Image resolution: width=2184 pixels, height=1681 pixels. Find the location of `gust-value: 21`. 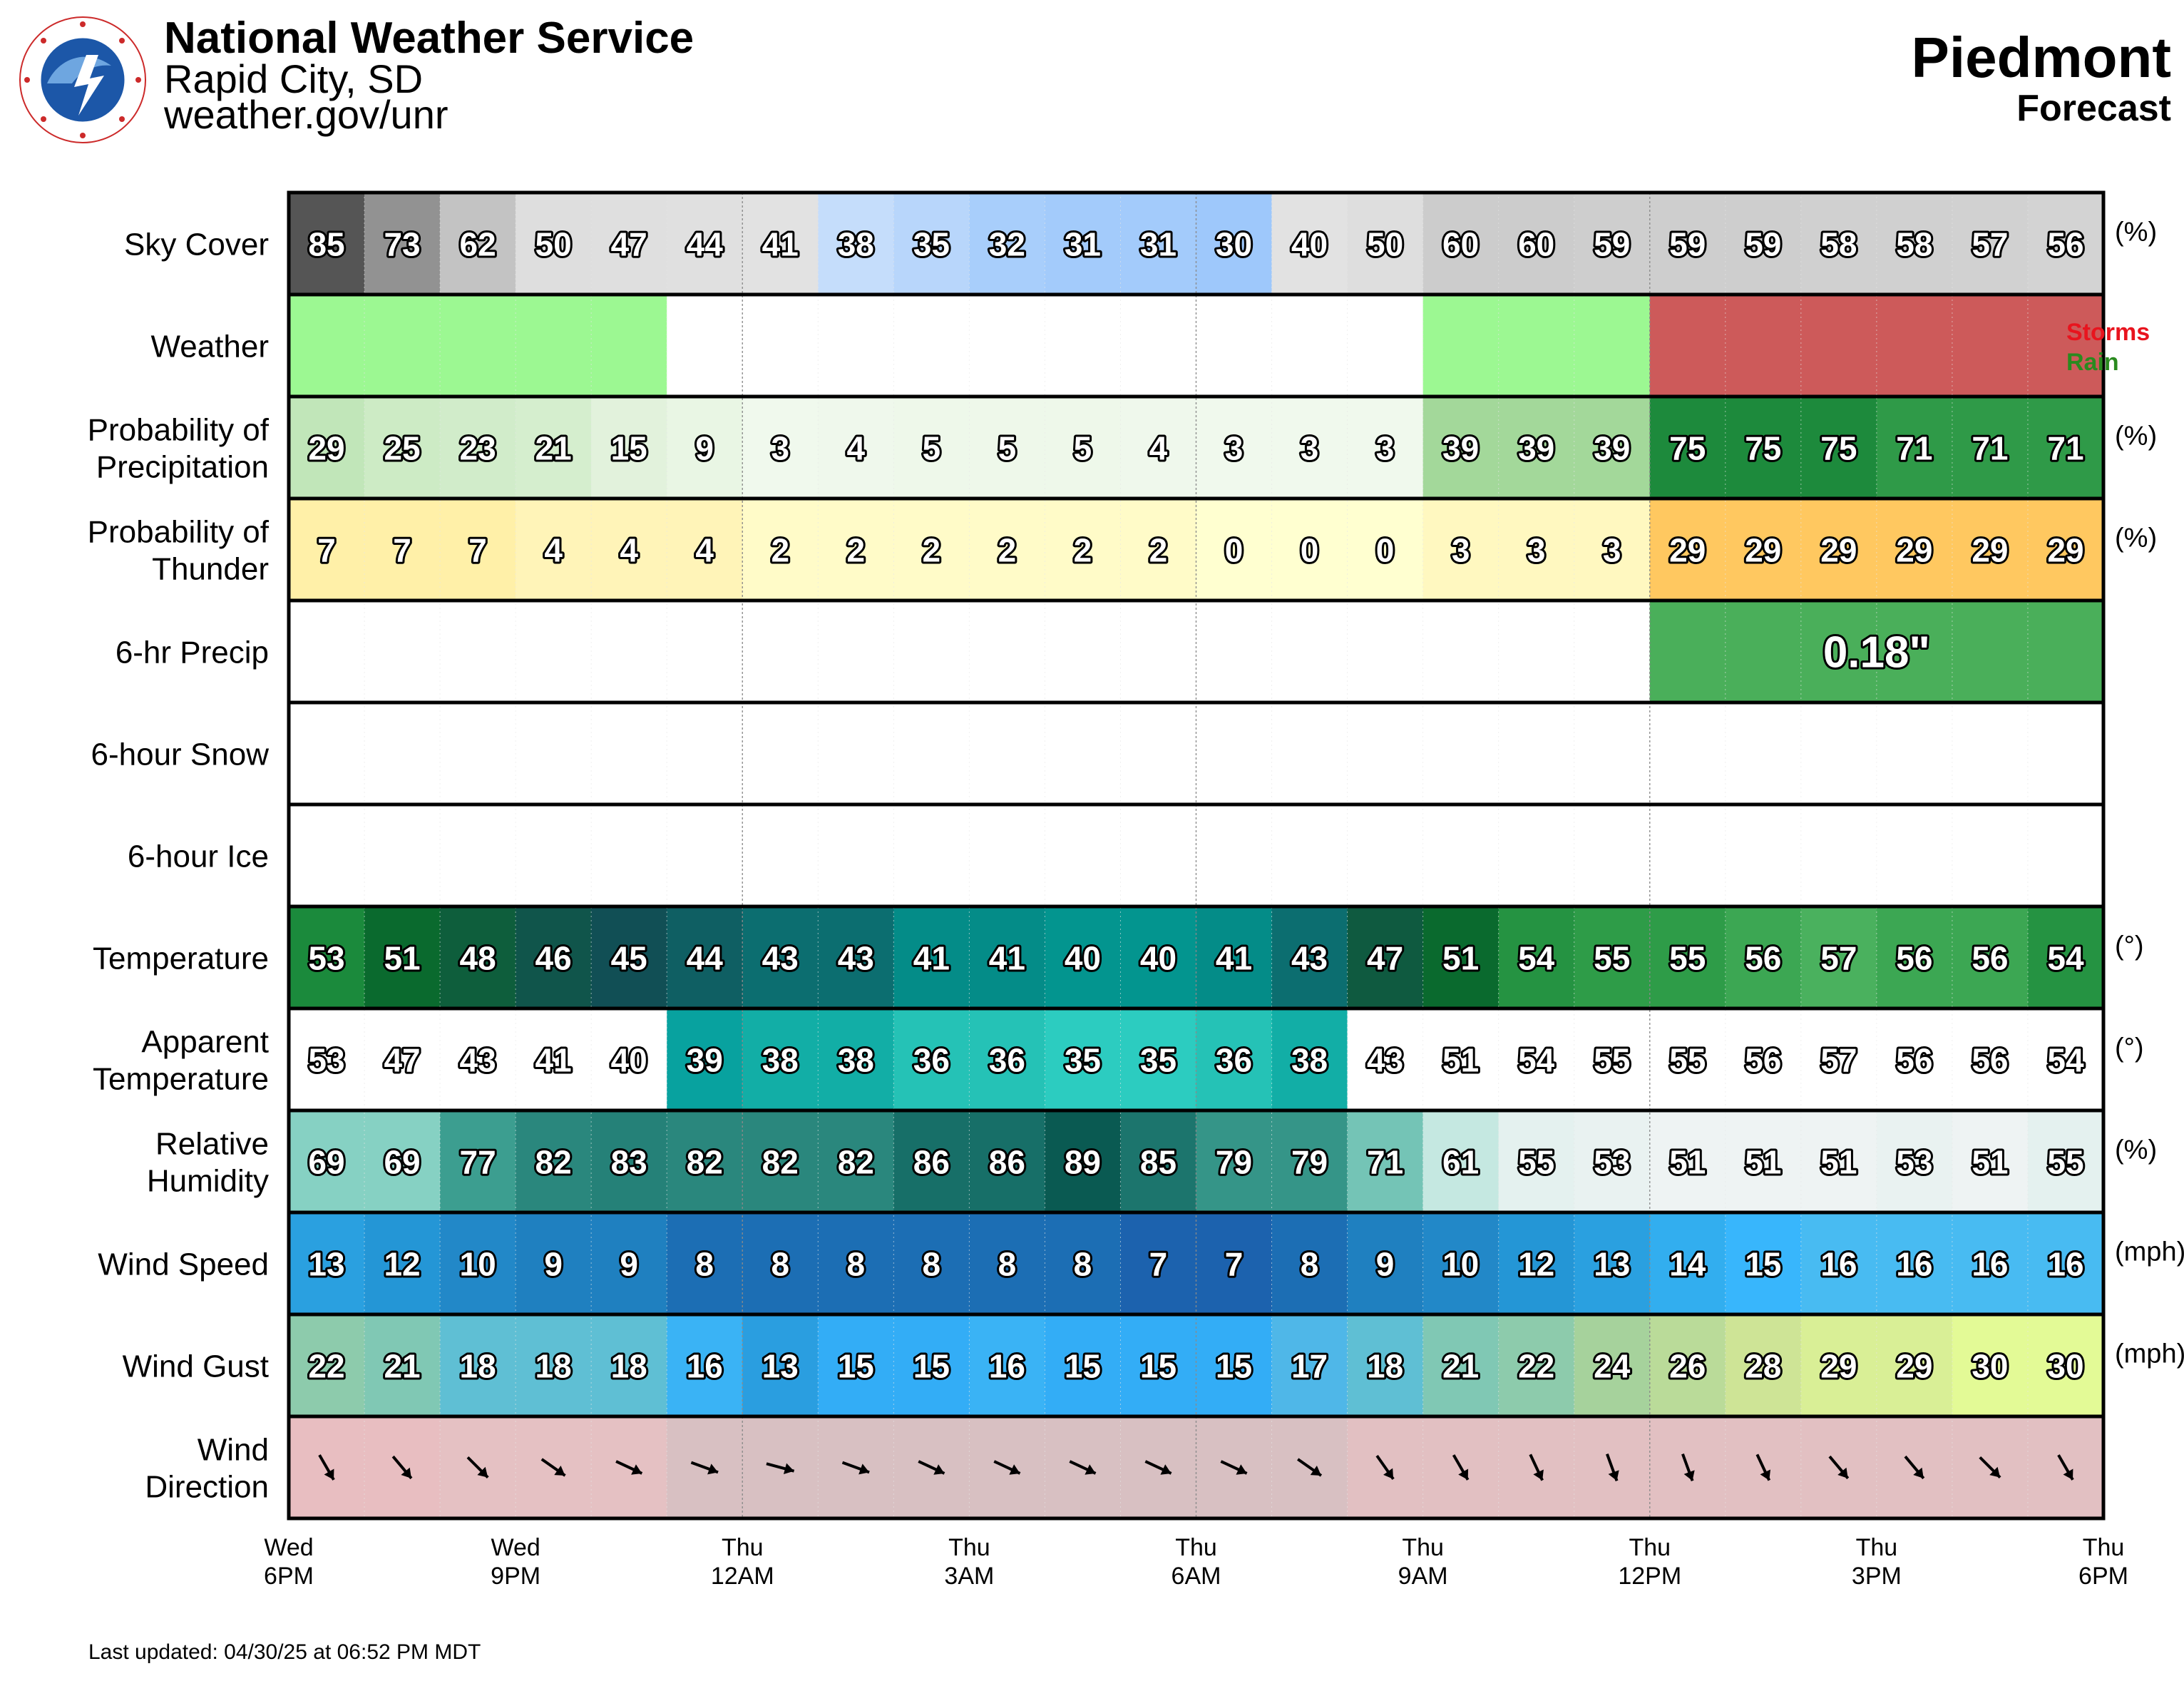

gust-value: 21 is located at coordinates (402, 1366).